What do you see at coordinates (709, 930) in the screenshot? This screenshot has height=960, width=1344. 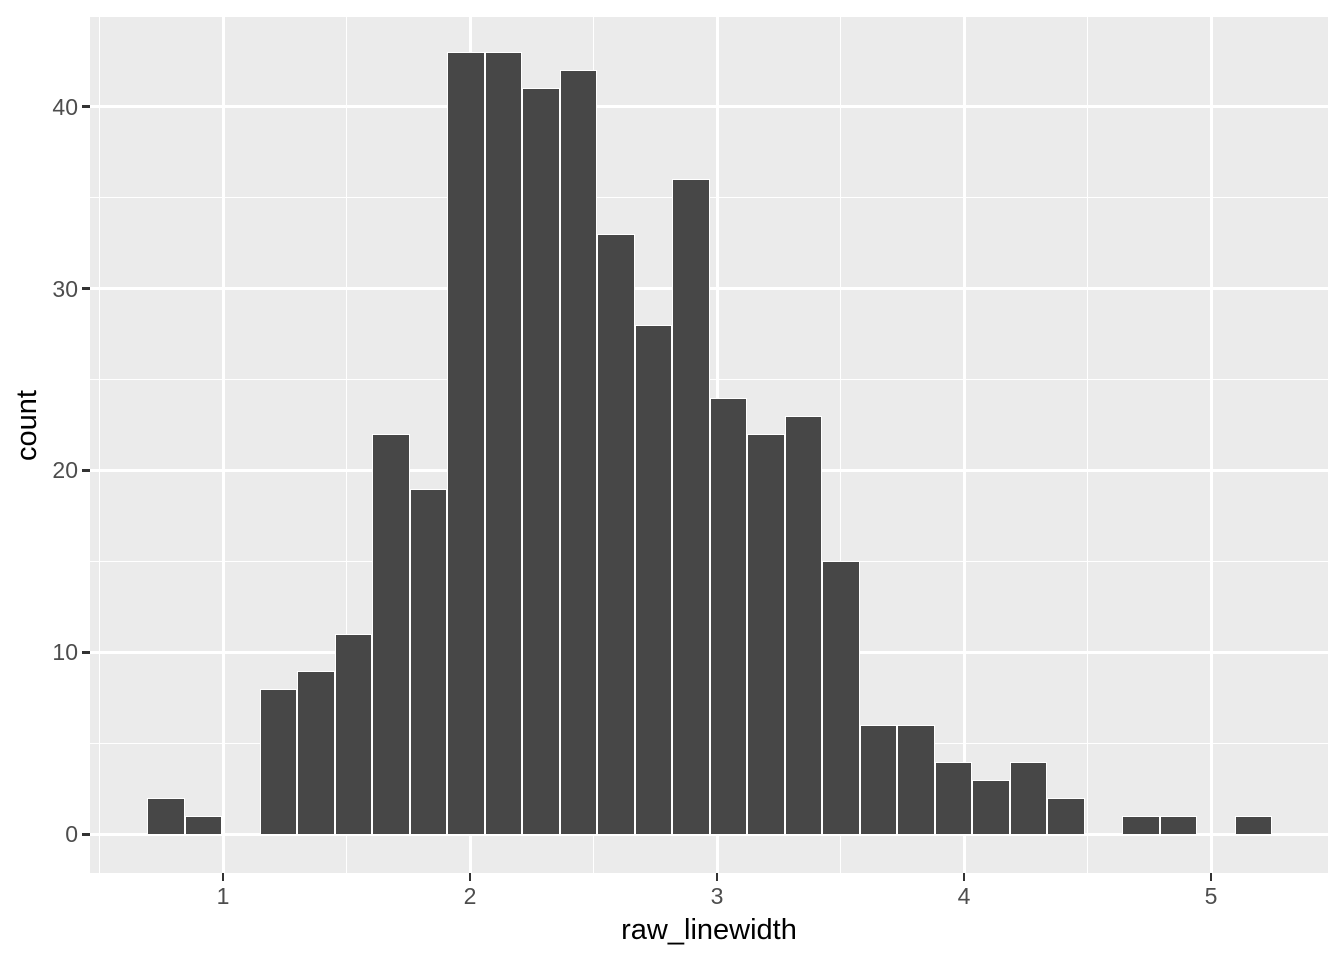 I see `x-axis-title: raw_linewidth` at bounding box center [709, 930].